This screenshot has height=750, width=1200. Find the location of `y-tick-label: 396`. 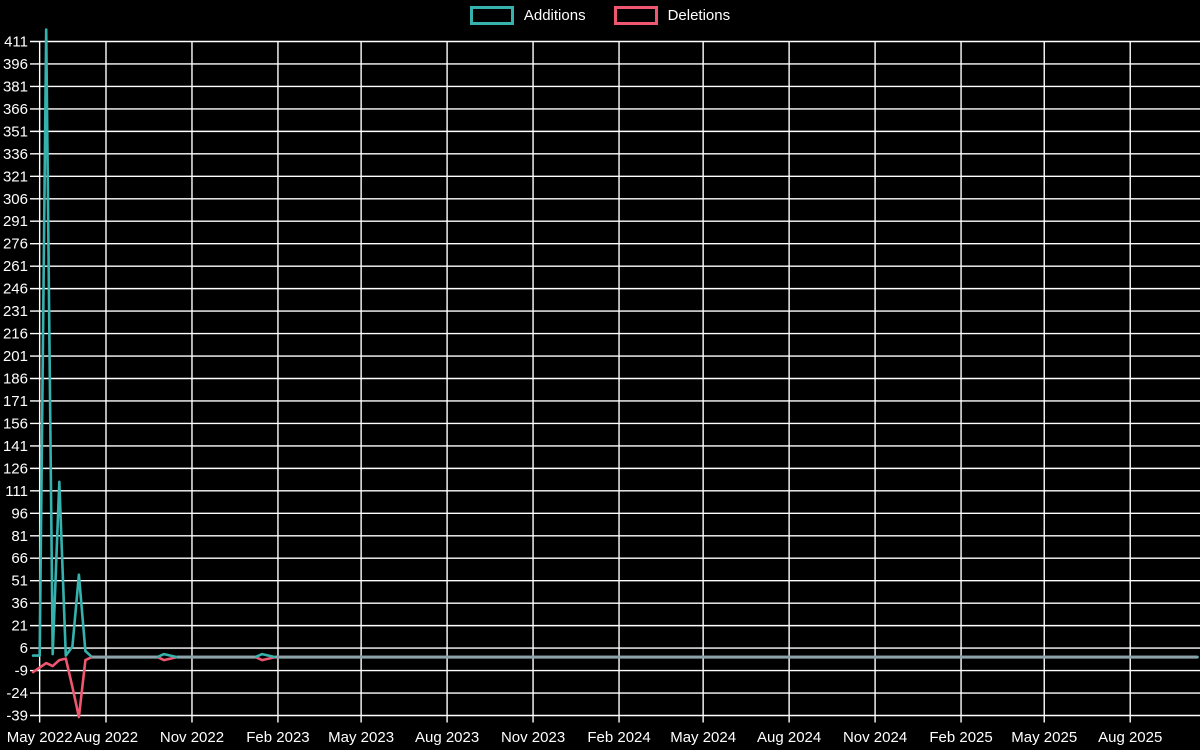

y-tick-label: 396 is located at coordinates (15, 64).